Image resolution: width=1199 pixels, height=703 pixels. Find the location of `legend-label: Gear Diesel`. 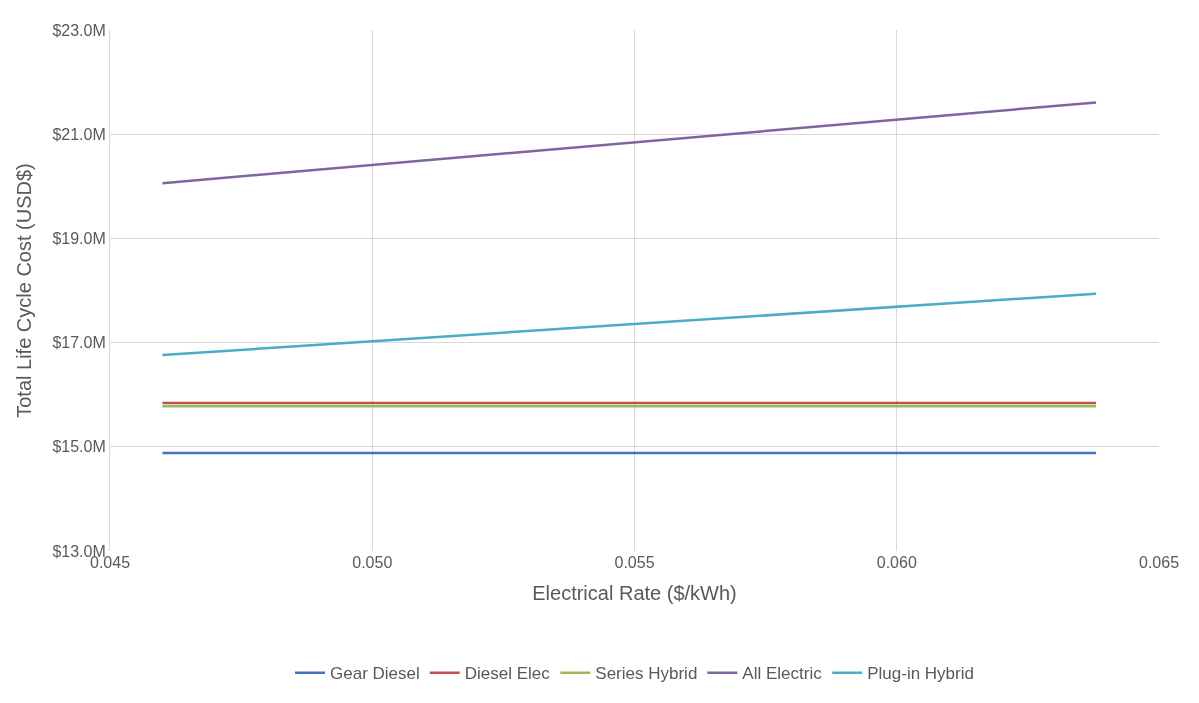

legend-label: Gear Diesel is located at coordinates (375, 674).